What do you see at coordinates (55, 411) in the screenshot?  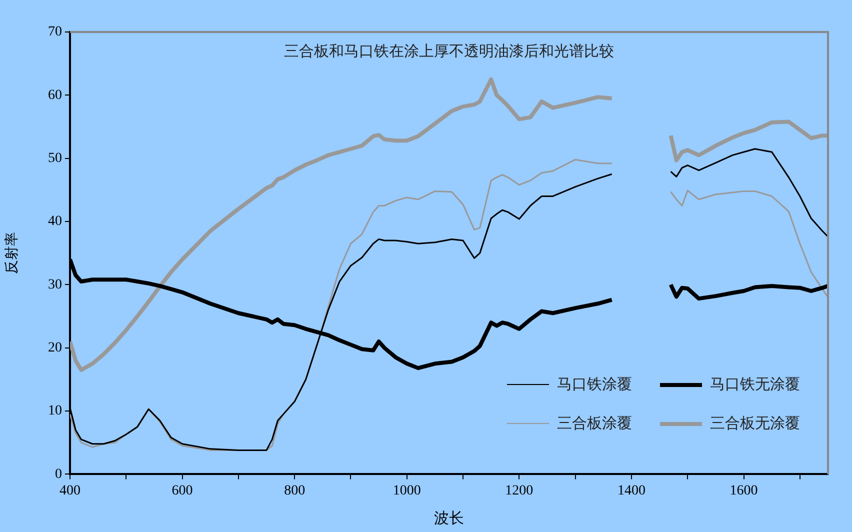 I see `y-tick-label: 10` at bounding box center [55, 411].